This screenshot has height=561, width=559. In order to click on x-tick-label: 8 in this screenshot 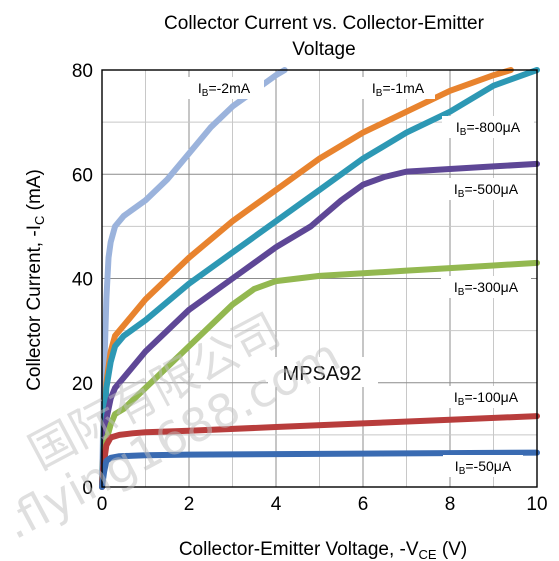, I will do `click(450, 504)`.